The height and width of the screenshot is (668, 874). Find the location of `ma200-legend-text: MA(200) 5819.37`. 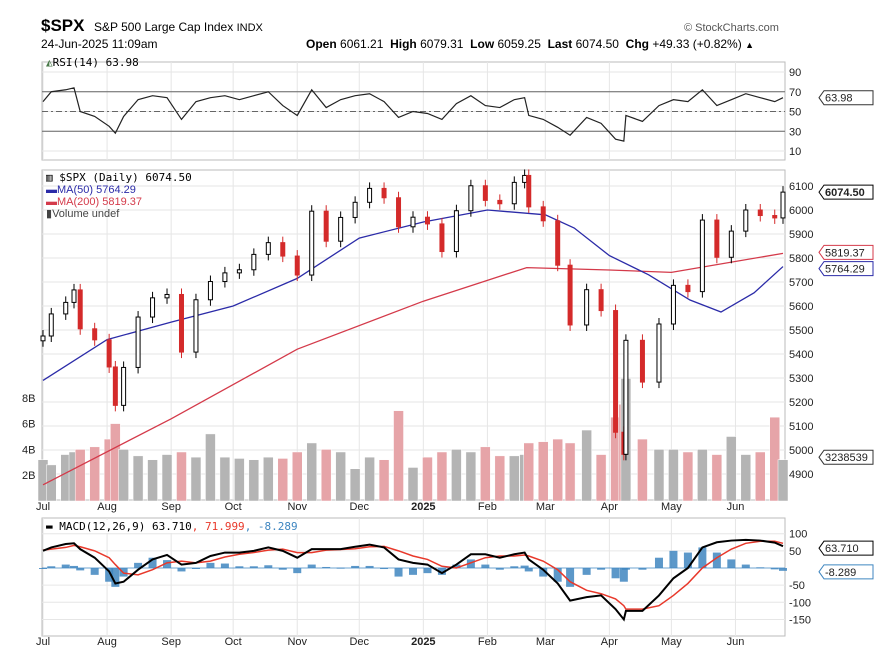

ma200-legend-text: MA(200) 5819.37 is located at coordinates (99, 202).